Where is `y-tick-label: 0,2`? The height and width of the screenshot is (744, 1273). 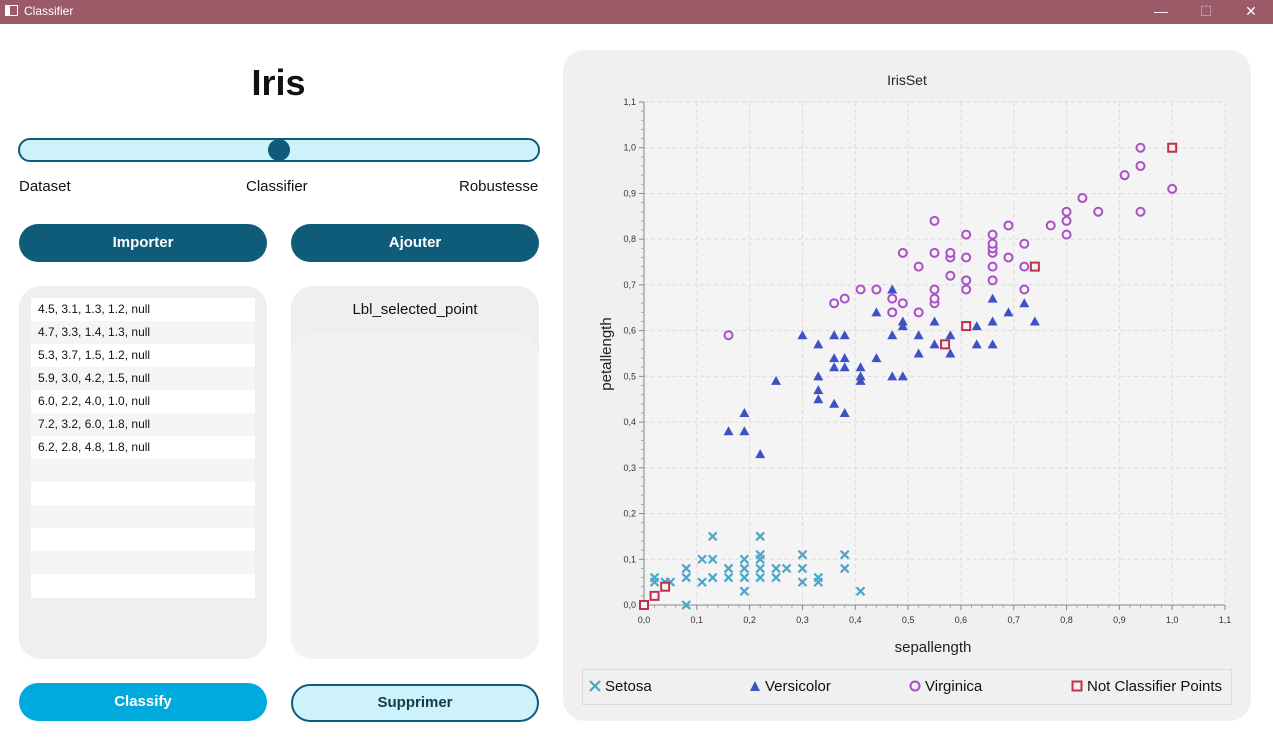 y-tick-label: 0,2 is located at coordinates (629, 514).